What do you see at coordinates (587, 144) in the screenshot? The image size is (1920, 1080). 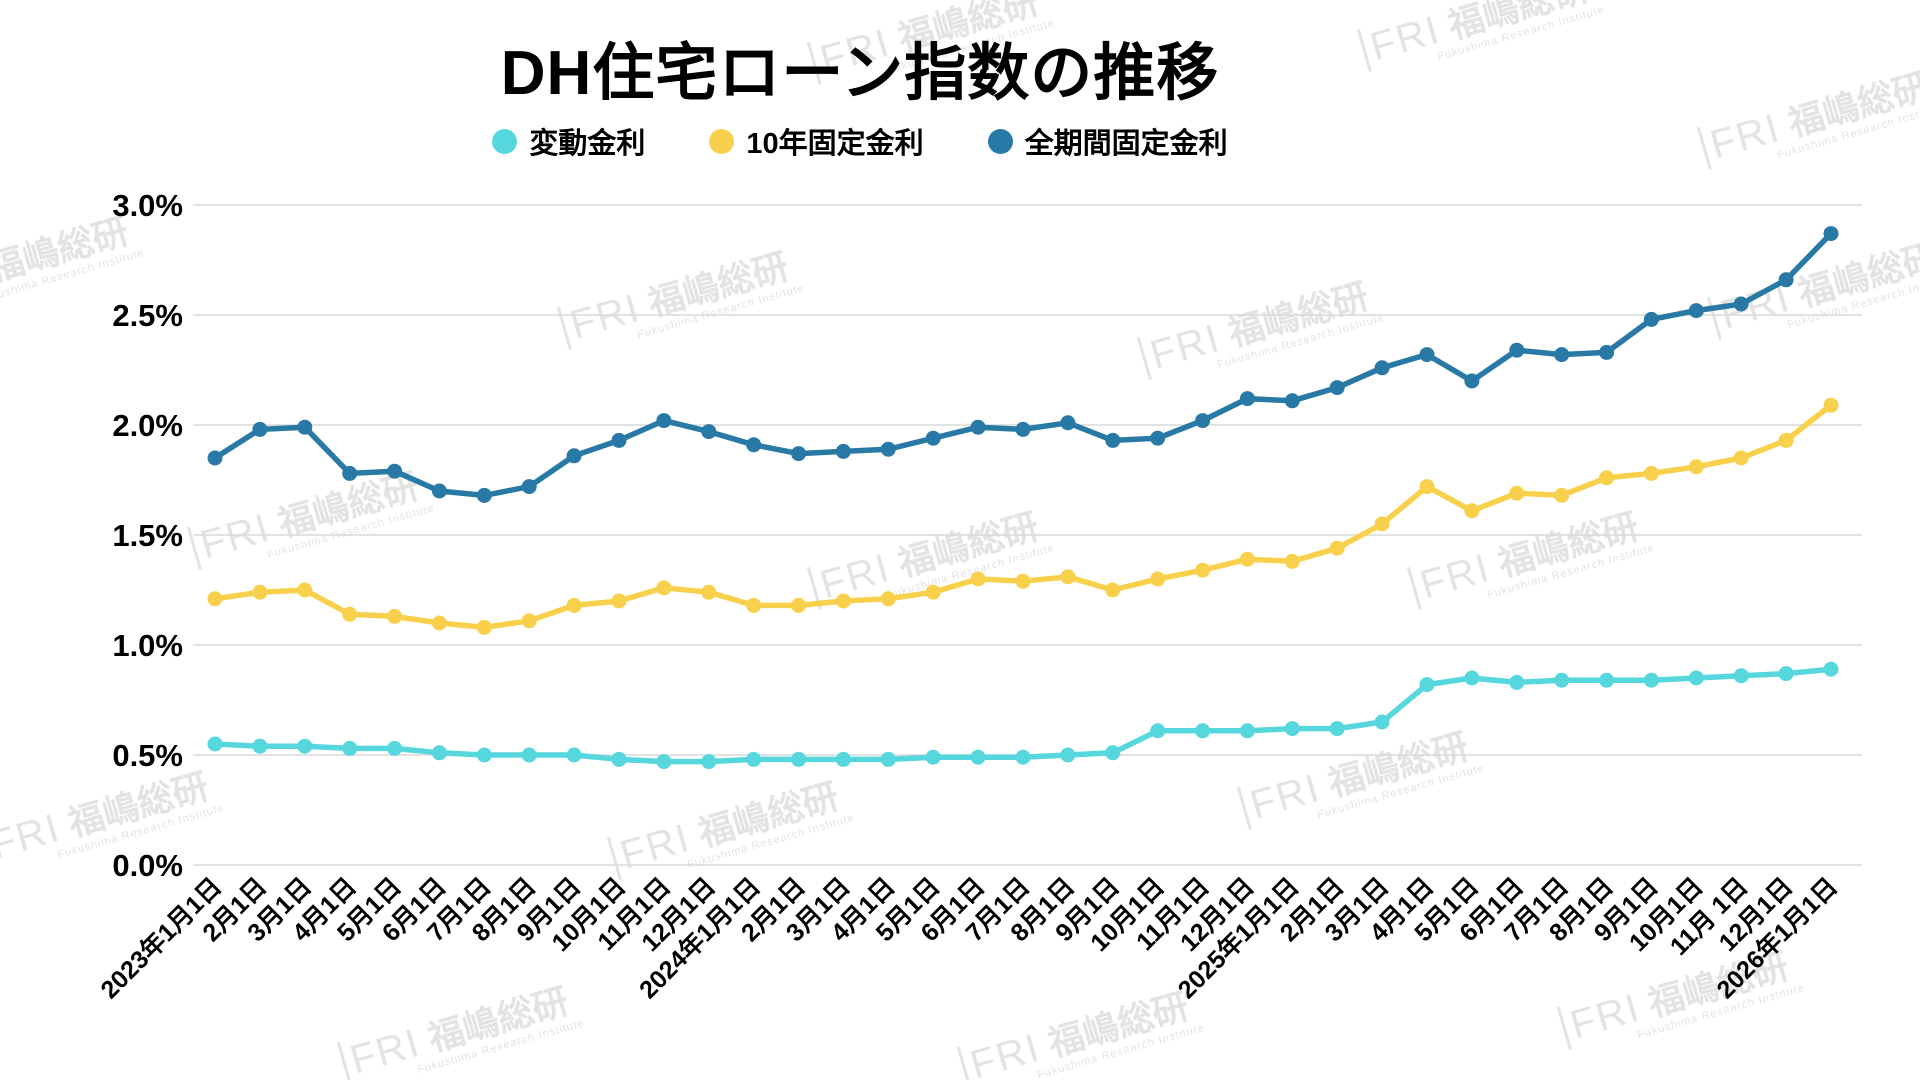 I see `legend-label: 変動金利` at bounding box center [587, 144].